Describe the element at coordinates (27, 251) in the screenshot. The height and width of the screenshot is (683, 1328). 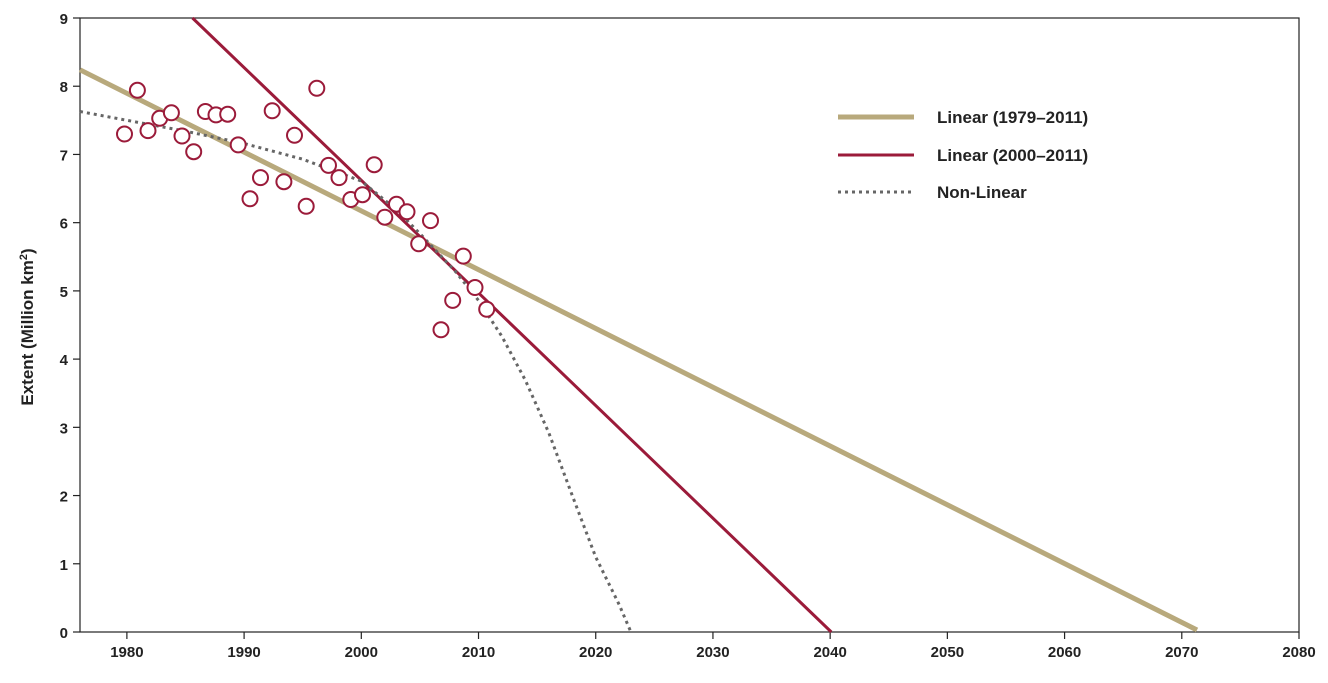
I see `y-axis-title-tail: )` at that location.